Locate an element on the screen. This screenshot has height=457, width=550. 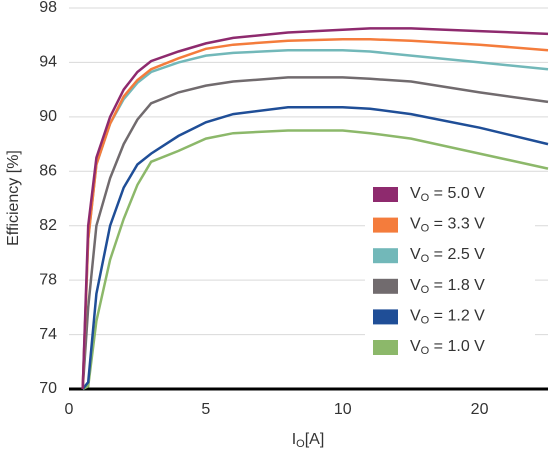
legend-label: VO = 3.3 V is located at coordinates (447, 225).